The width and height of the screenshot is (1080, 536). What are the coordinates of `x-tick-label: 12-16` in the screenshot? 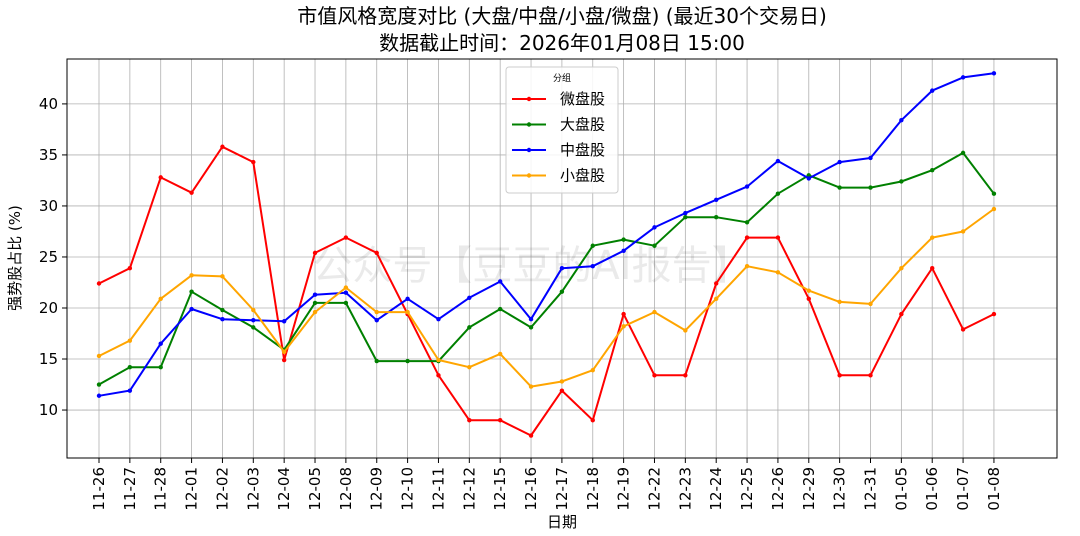 It's located at (531, 489).